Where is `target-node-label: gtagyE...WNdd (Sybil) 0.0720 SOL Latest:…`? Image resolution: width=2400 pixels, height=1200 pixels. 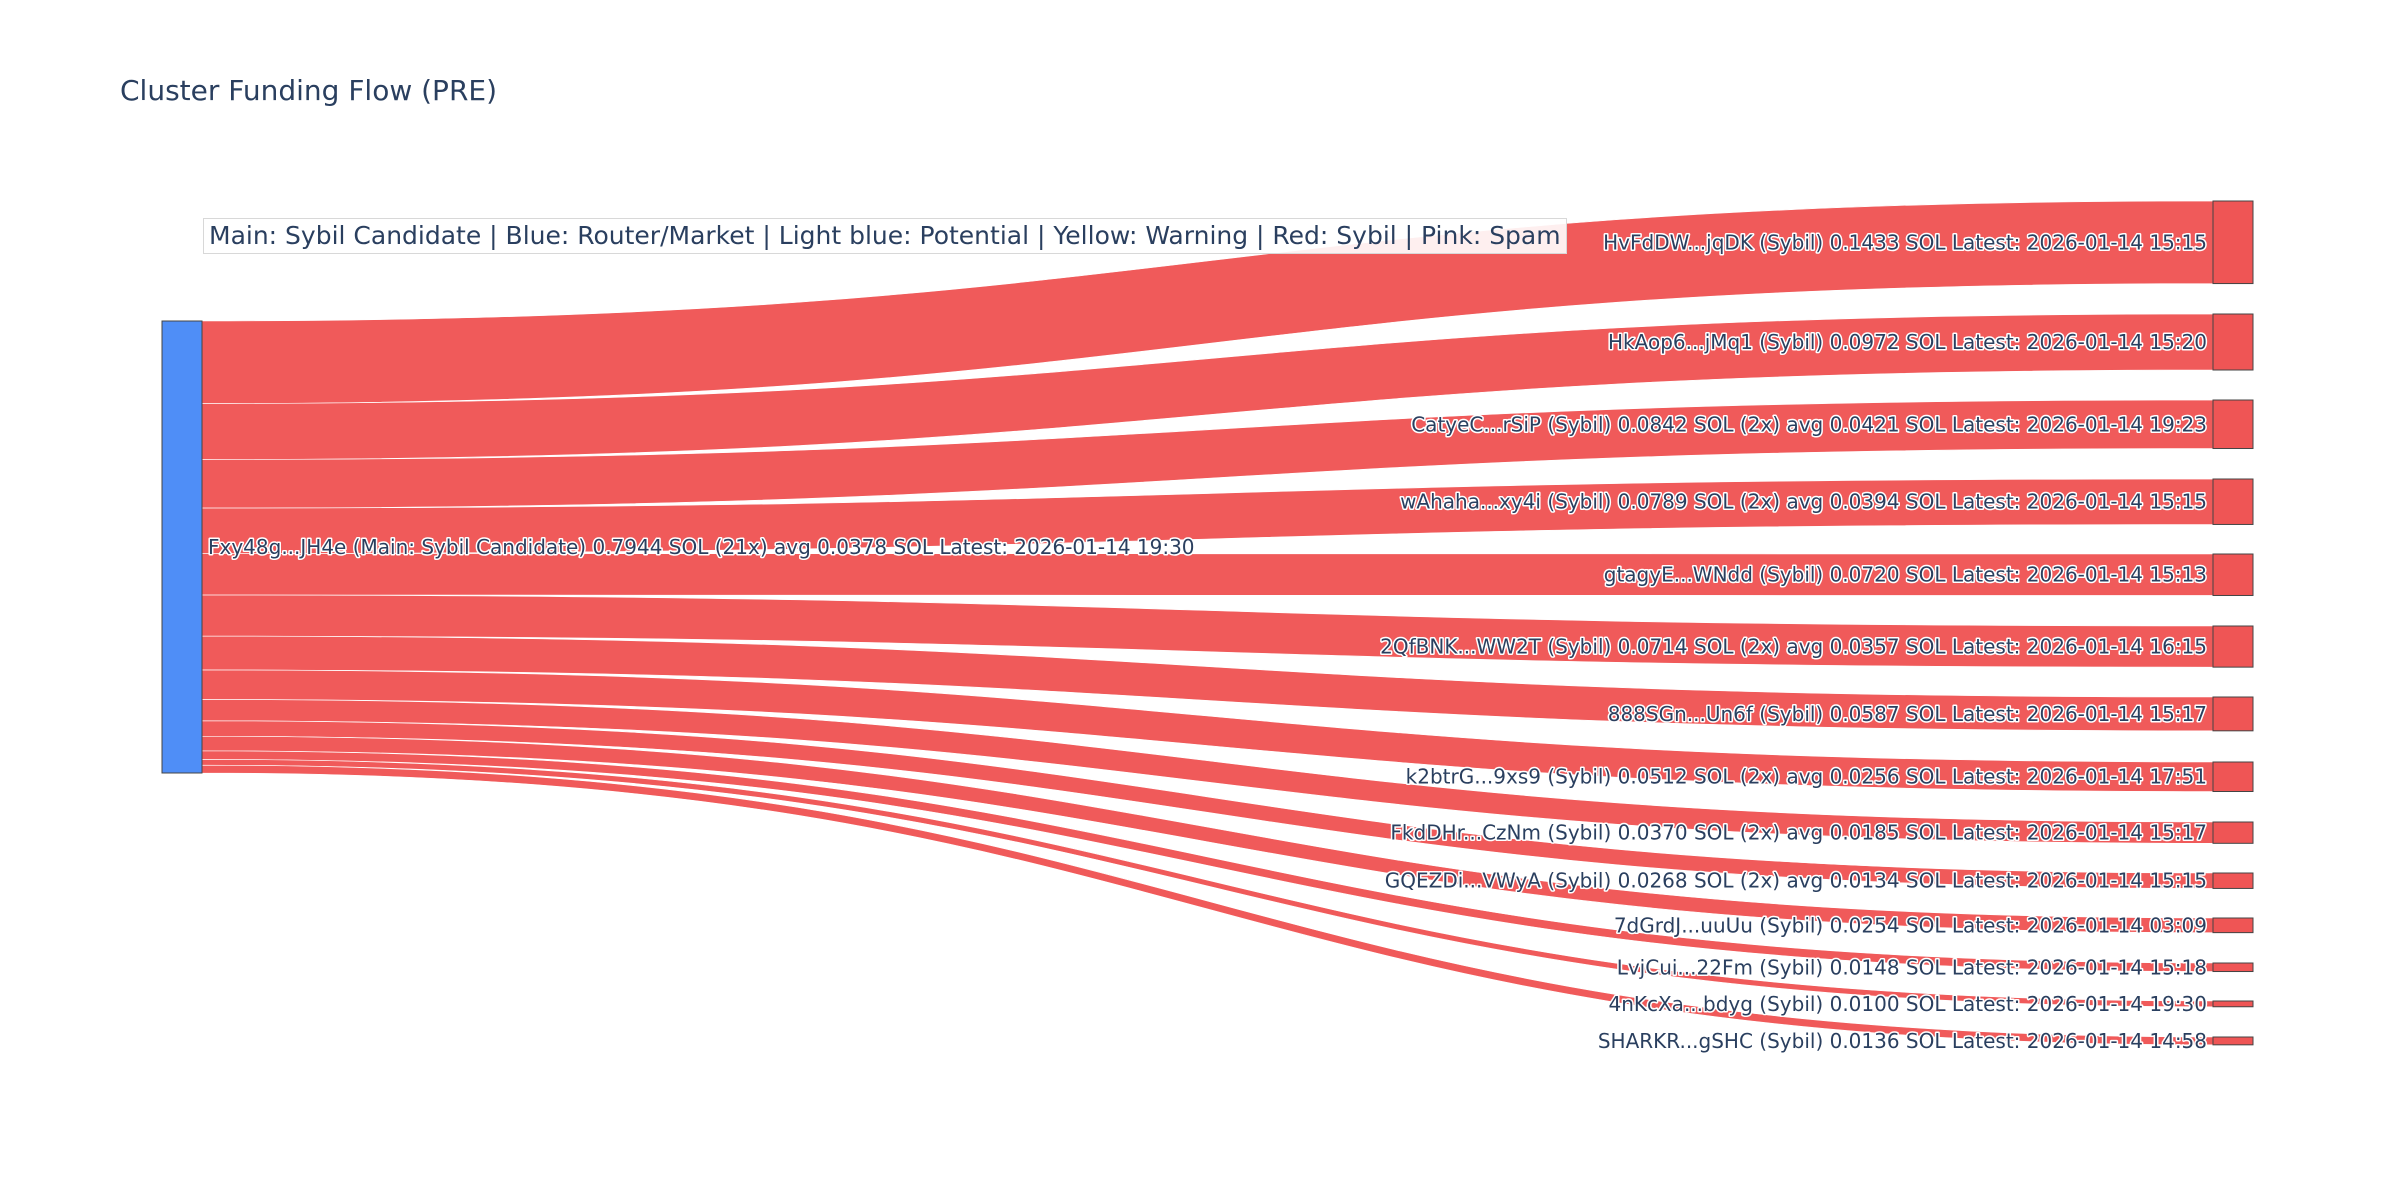
target-node-label: gtagyE...WNdd (Sybil) 0.0720 SOL Latest:… is located at coordinates (1905, 575).